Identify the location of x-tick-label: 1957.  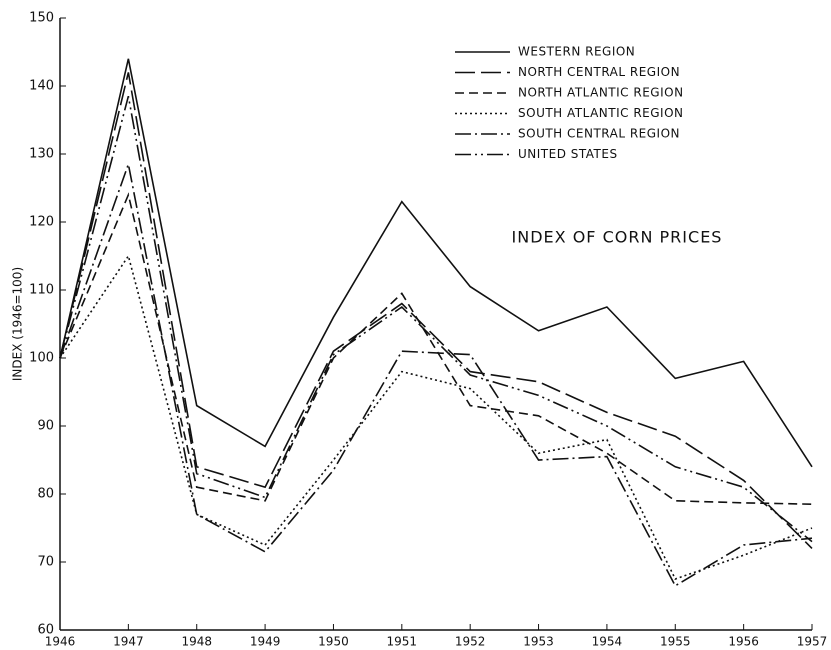
(812, 642).